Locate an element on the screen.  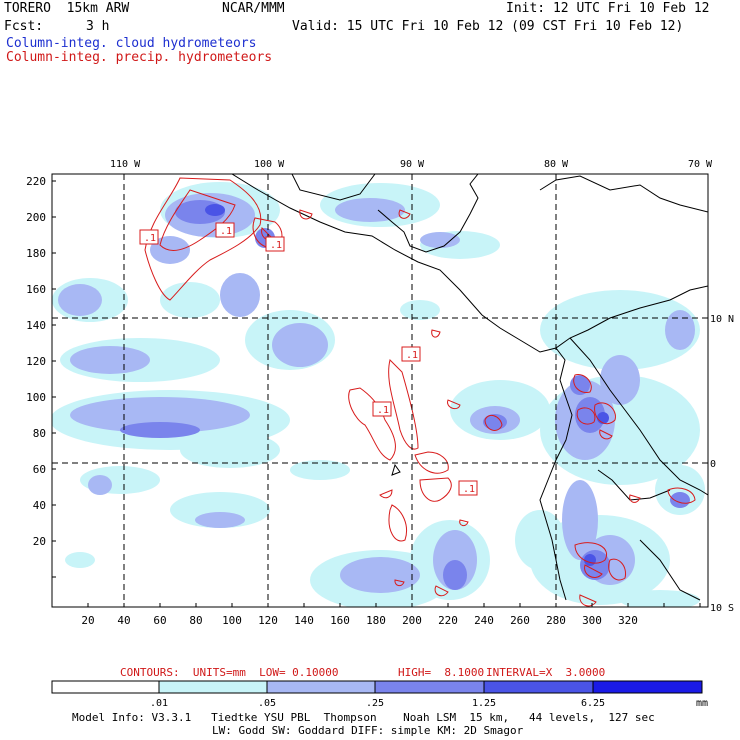
x-tick-label: 60 is located at coordinates (159, 620).